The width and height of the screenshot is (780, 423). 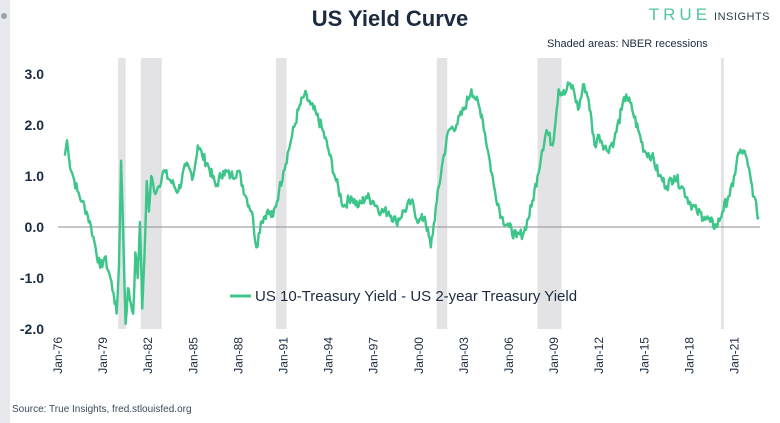 What do you see at coordinates (35, 74) in the screenshot?
I see `y-tick-label: 3.0` at bounding box center [35, 74].